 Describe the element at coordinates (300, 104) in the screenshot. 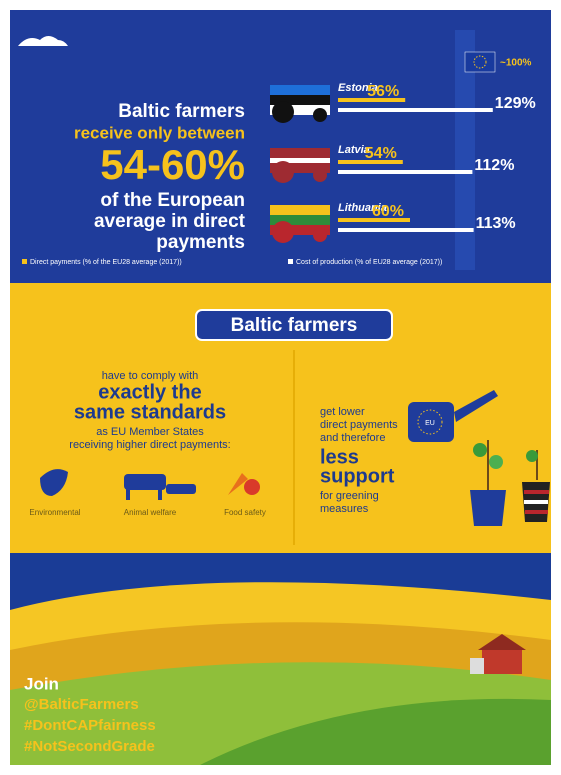

I see `tractor-estonia` at that location.